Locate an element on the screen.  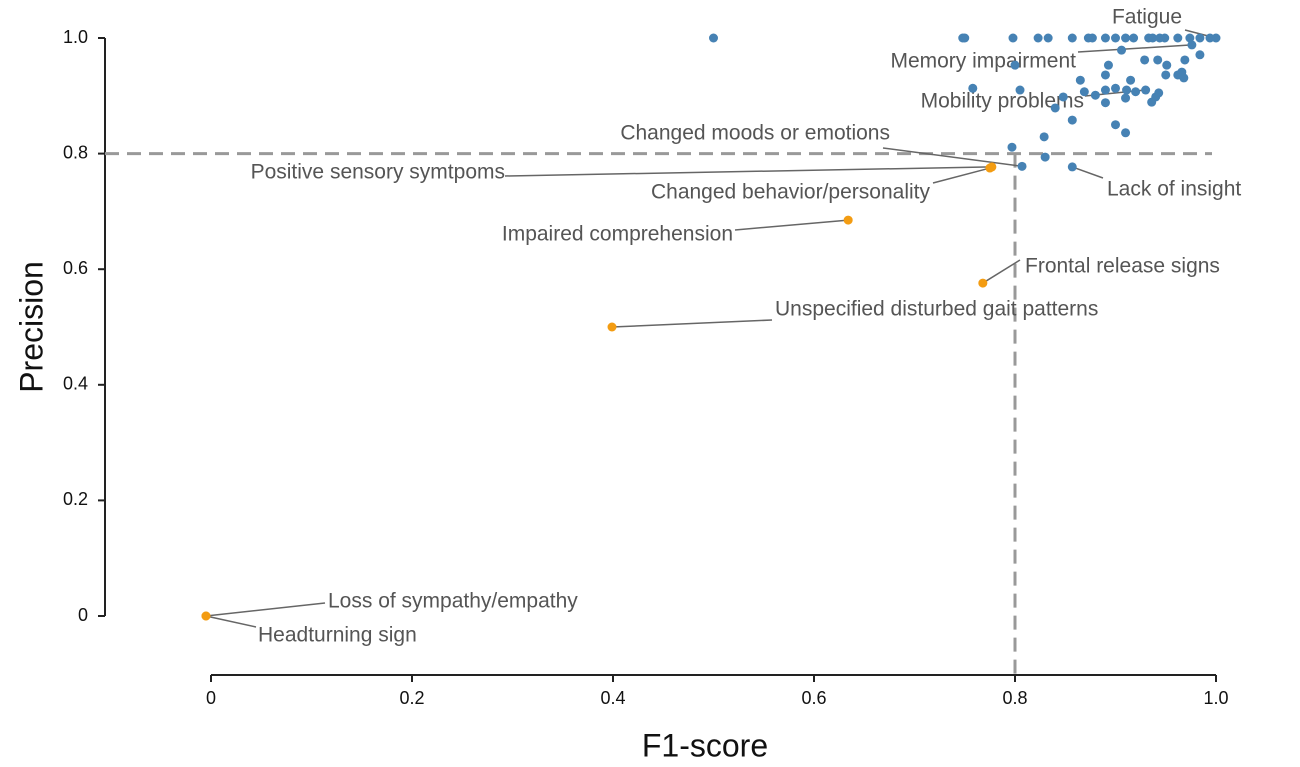
point-label: Mobility problems is located at coordinates (1002, 101).